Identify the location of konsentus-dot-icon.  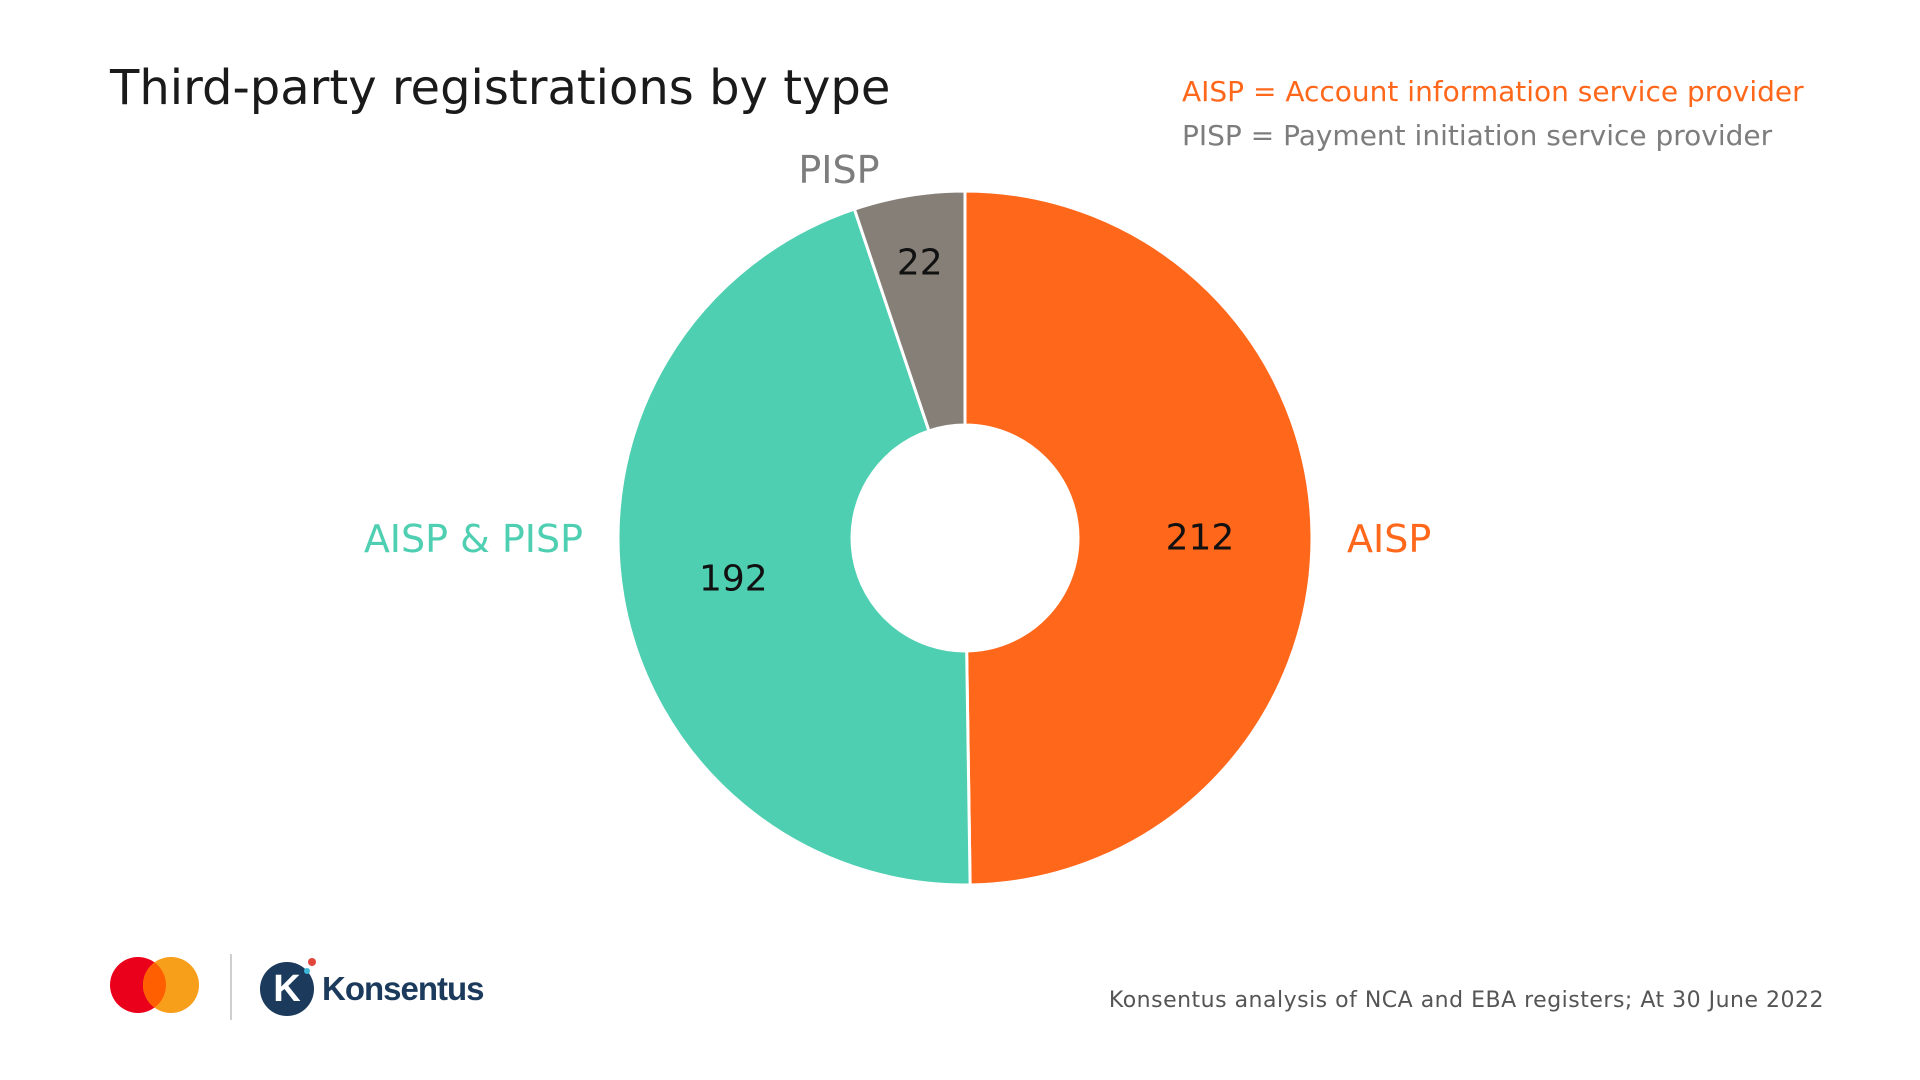
(312, 962).